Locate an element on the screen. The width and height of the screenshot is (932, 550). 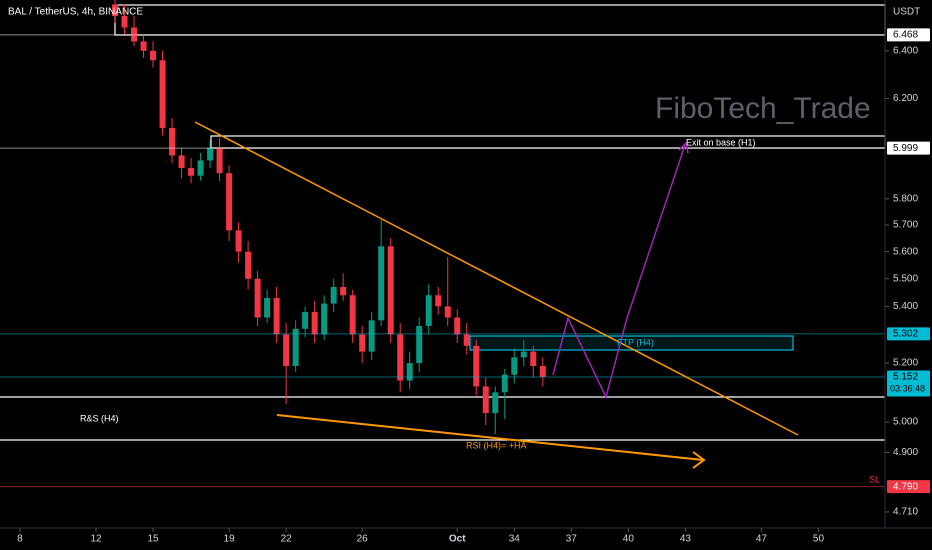
y-tick-label: 5.500 is located at coordinates (905, 278).